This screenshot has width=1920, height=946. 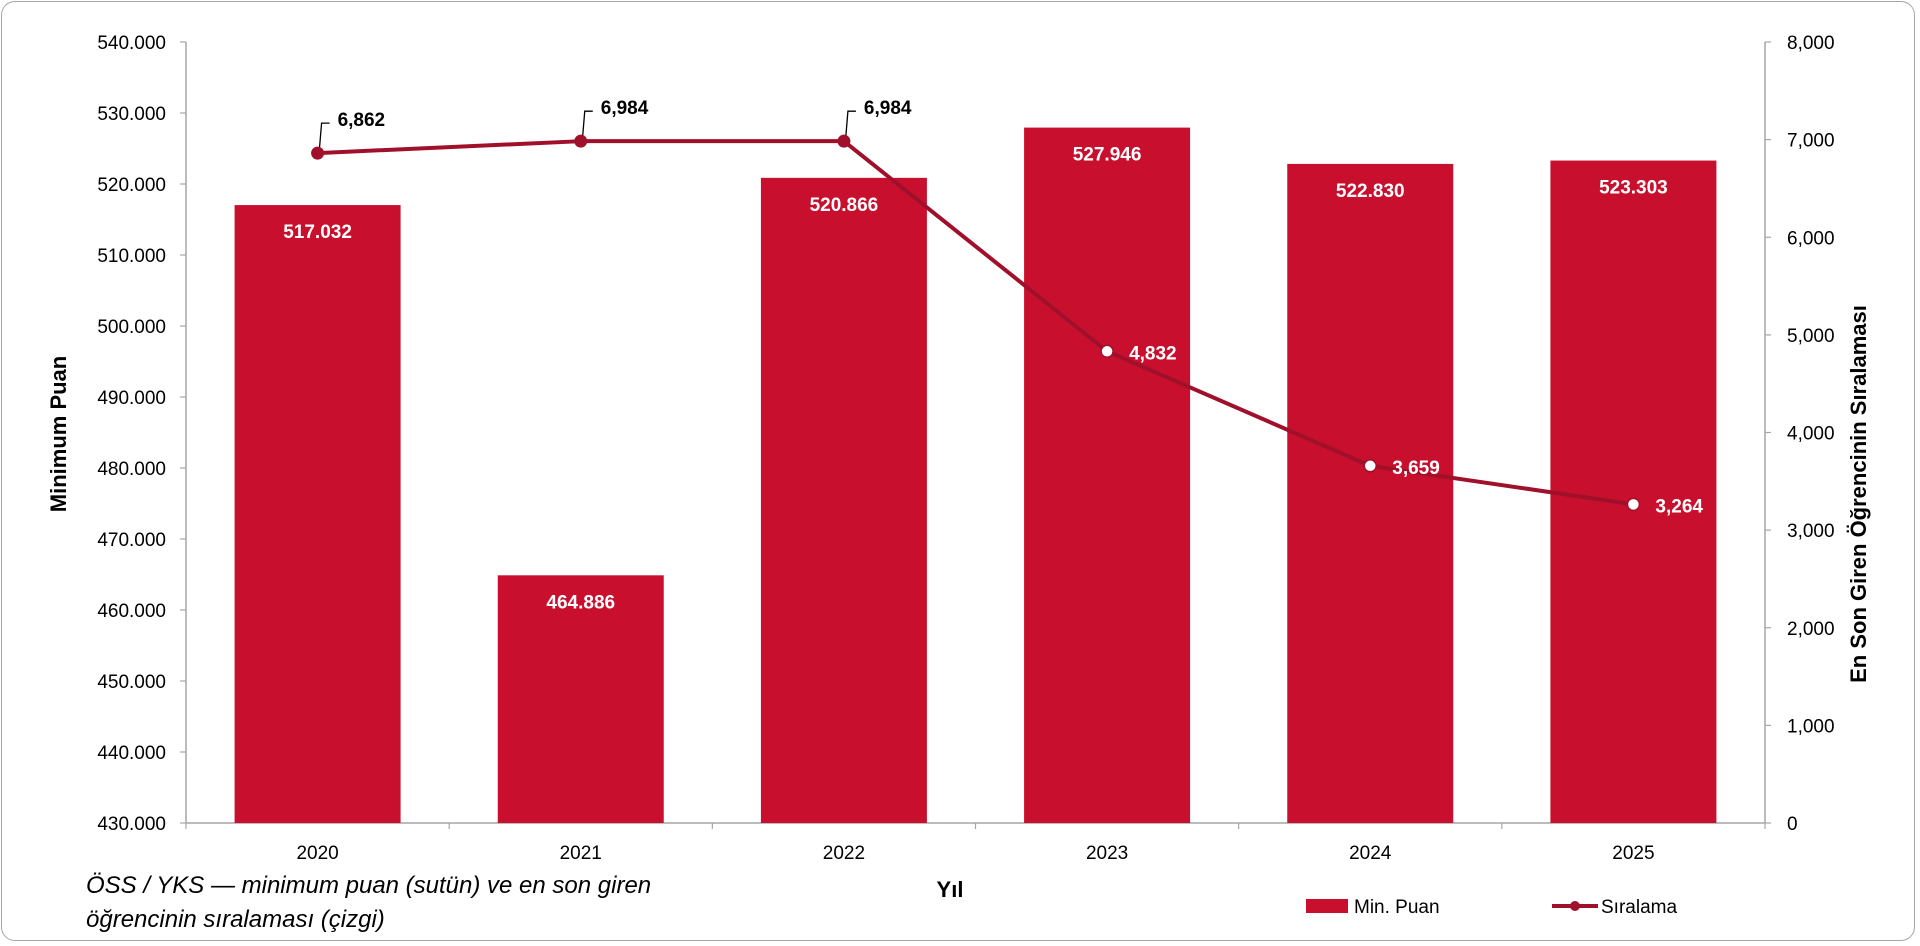 What do you see at coordinates (1811, 141) in the screenshot?
I see `y2-tick-label: 7,000` at bounding box center [1811, 141].